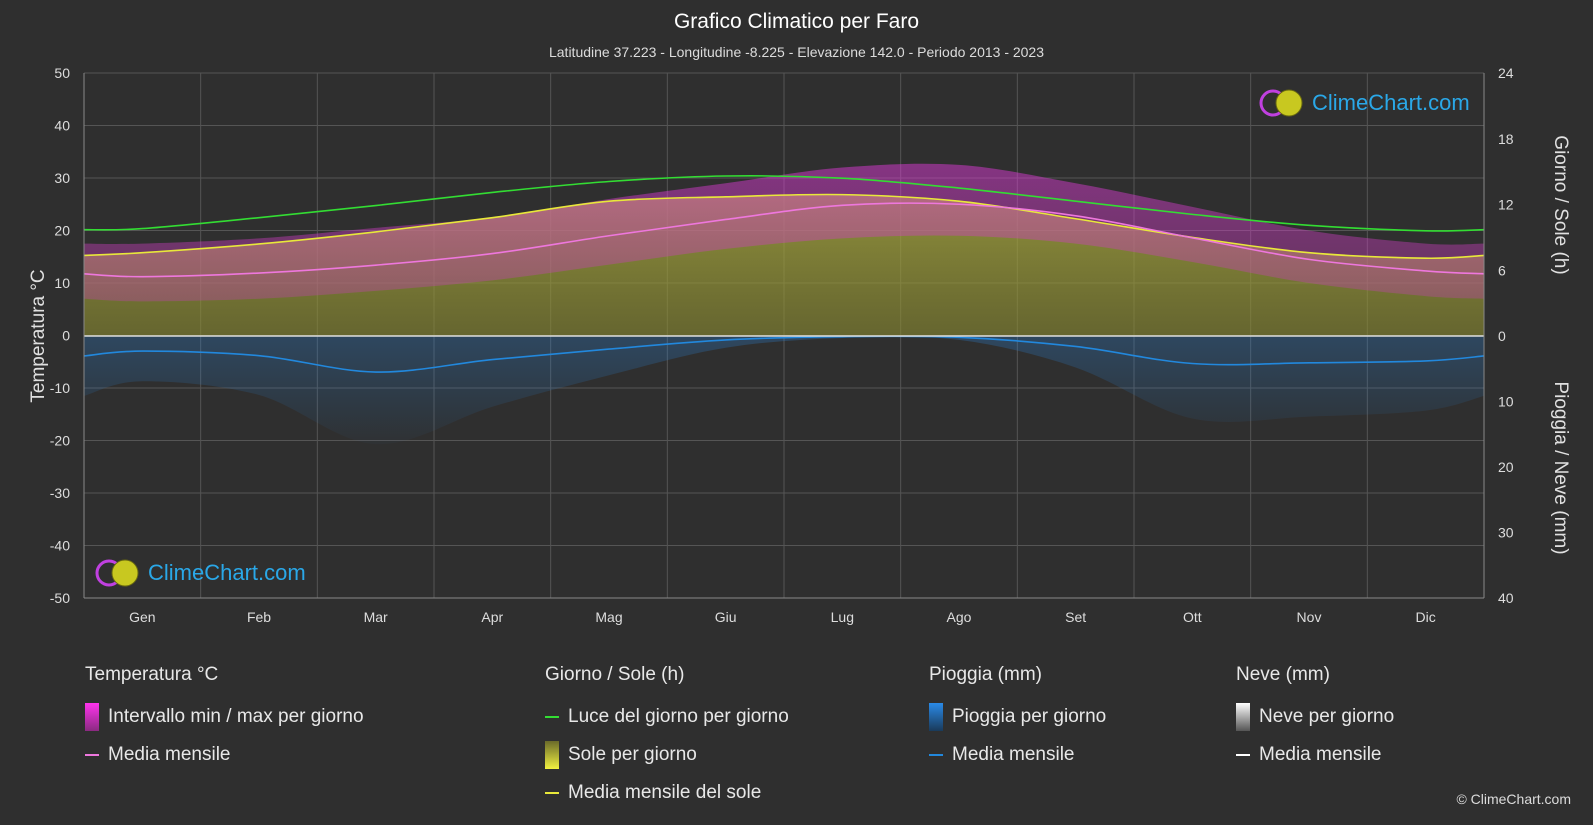  I want to click on temperature-range-area, so click(784, 232).